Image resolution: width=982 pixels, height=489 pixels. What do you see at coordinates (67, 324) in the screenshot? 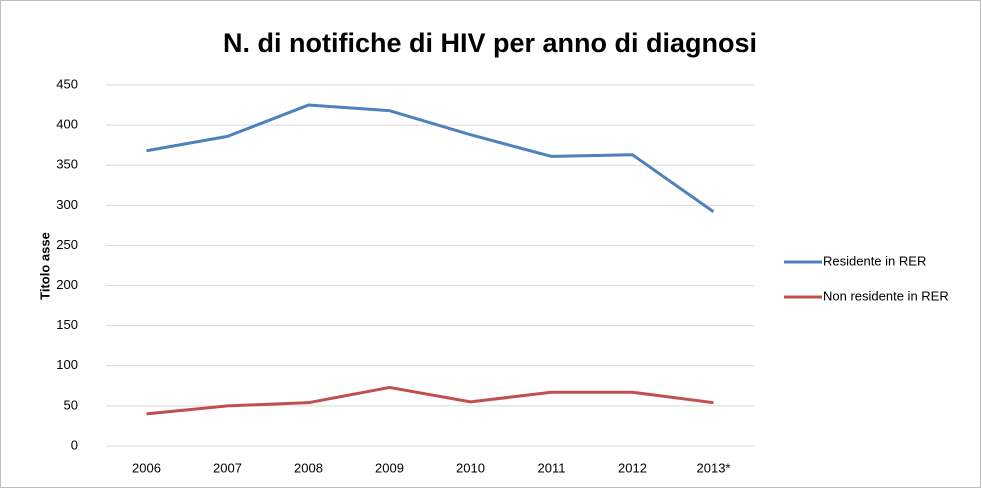
I see `y-tick-label: 150` at bounding box center [67, 324].